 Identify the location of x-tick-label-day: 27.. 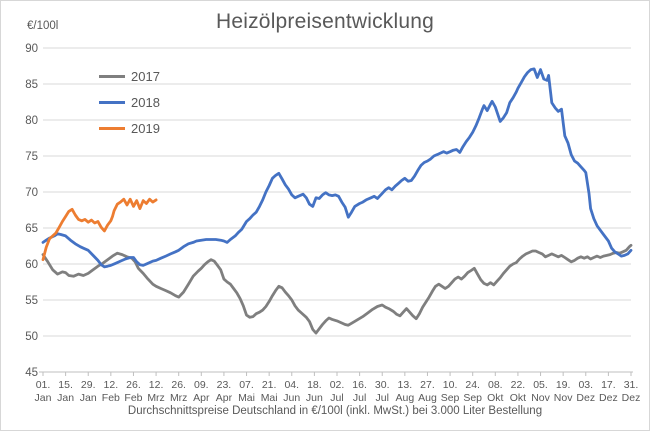
(427, 385).